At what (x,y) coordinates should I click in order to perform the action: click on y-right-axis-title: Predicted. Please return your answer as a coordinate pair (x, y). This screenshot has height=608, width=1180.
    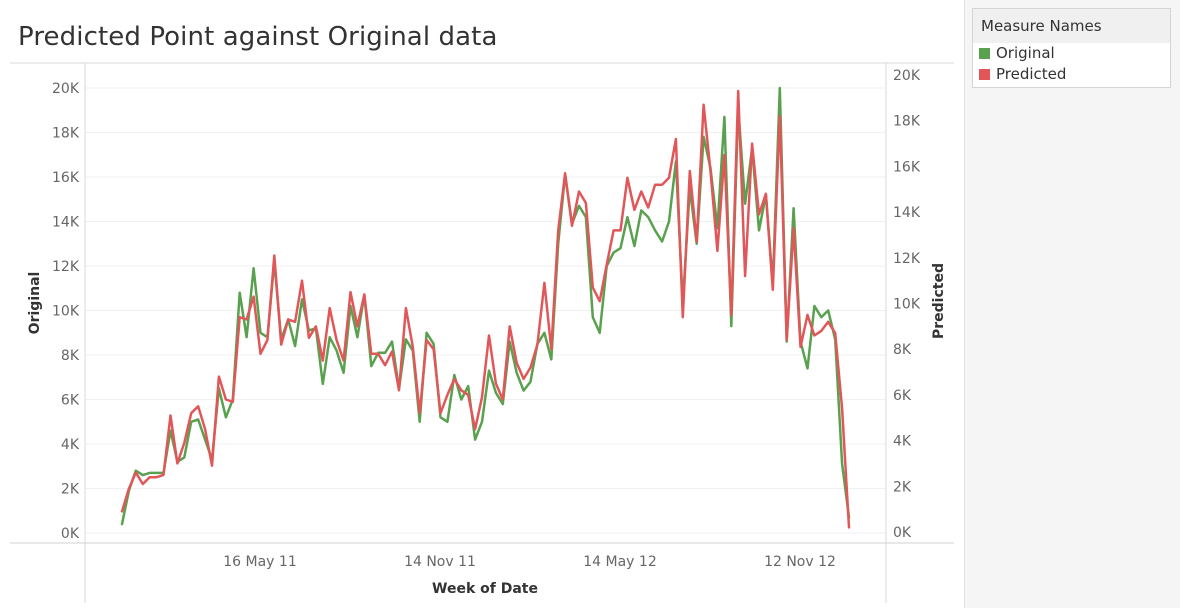
    Looking at the image, I should click on (939, 301).